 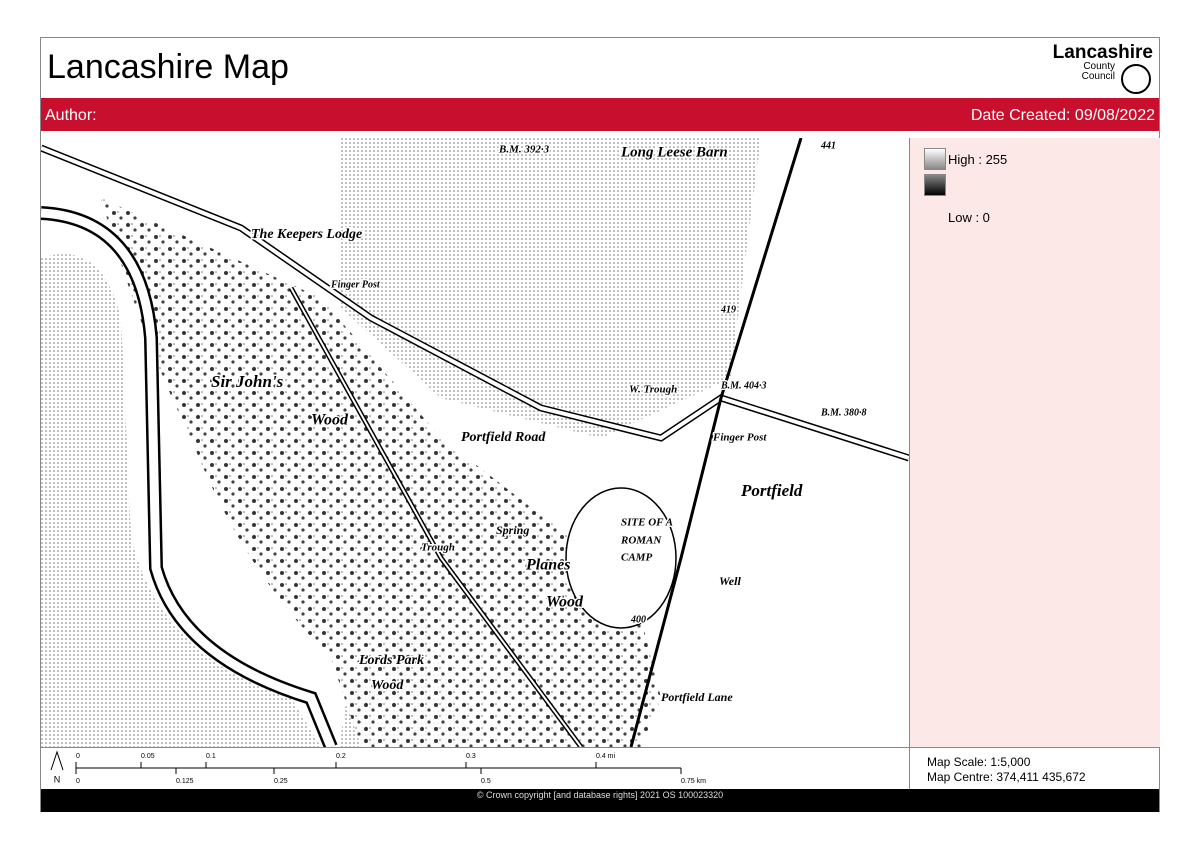 I want to click on map-label: Well, so click(x=730, y=581).